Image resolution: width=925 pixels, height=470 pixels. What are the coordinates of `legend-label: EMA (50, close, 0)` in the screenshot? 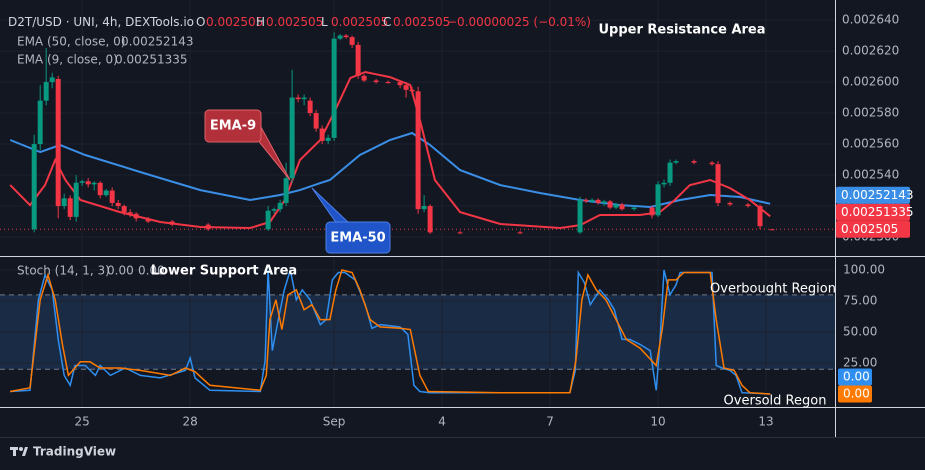 It's located at (71, 42).